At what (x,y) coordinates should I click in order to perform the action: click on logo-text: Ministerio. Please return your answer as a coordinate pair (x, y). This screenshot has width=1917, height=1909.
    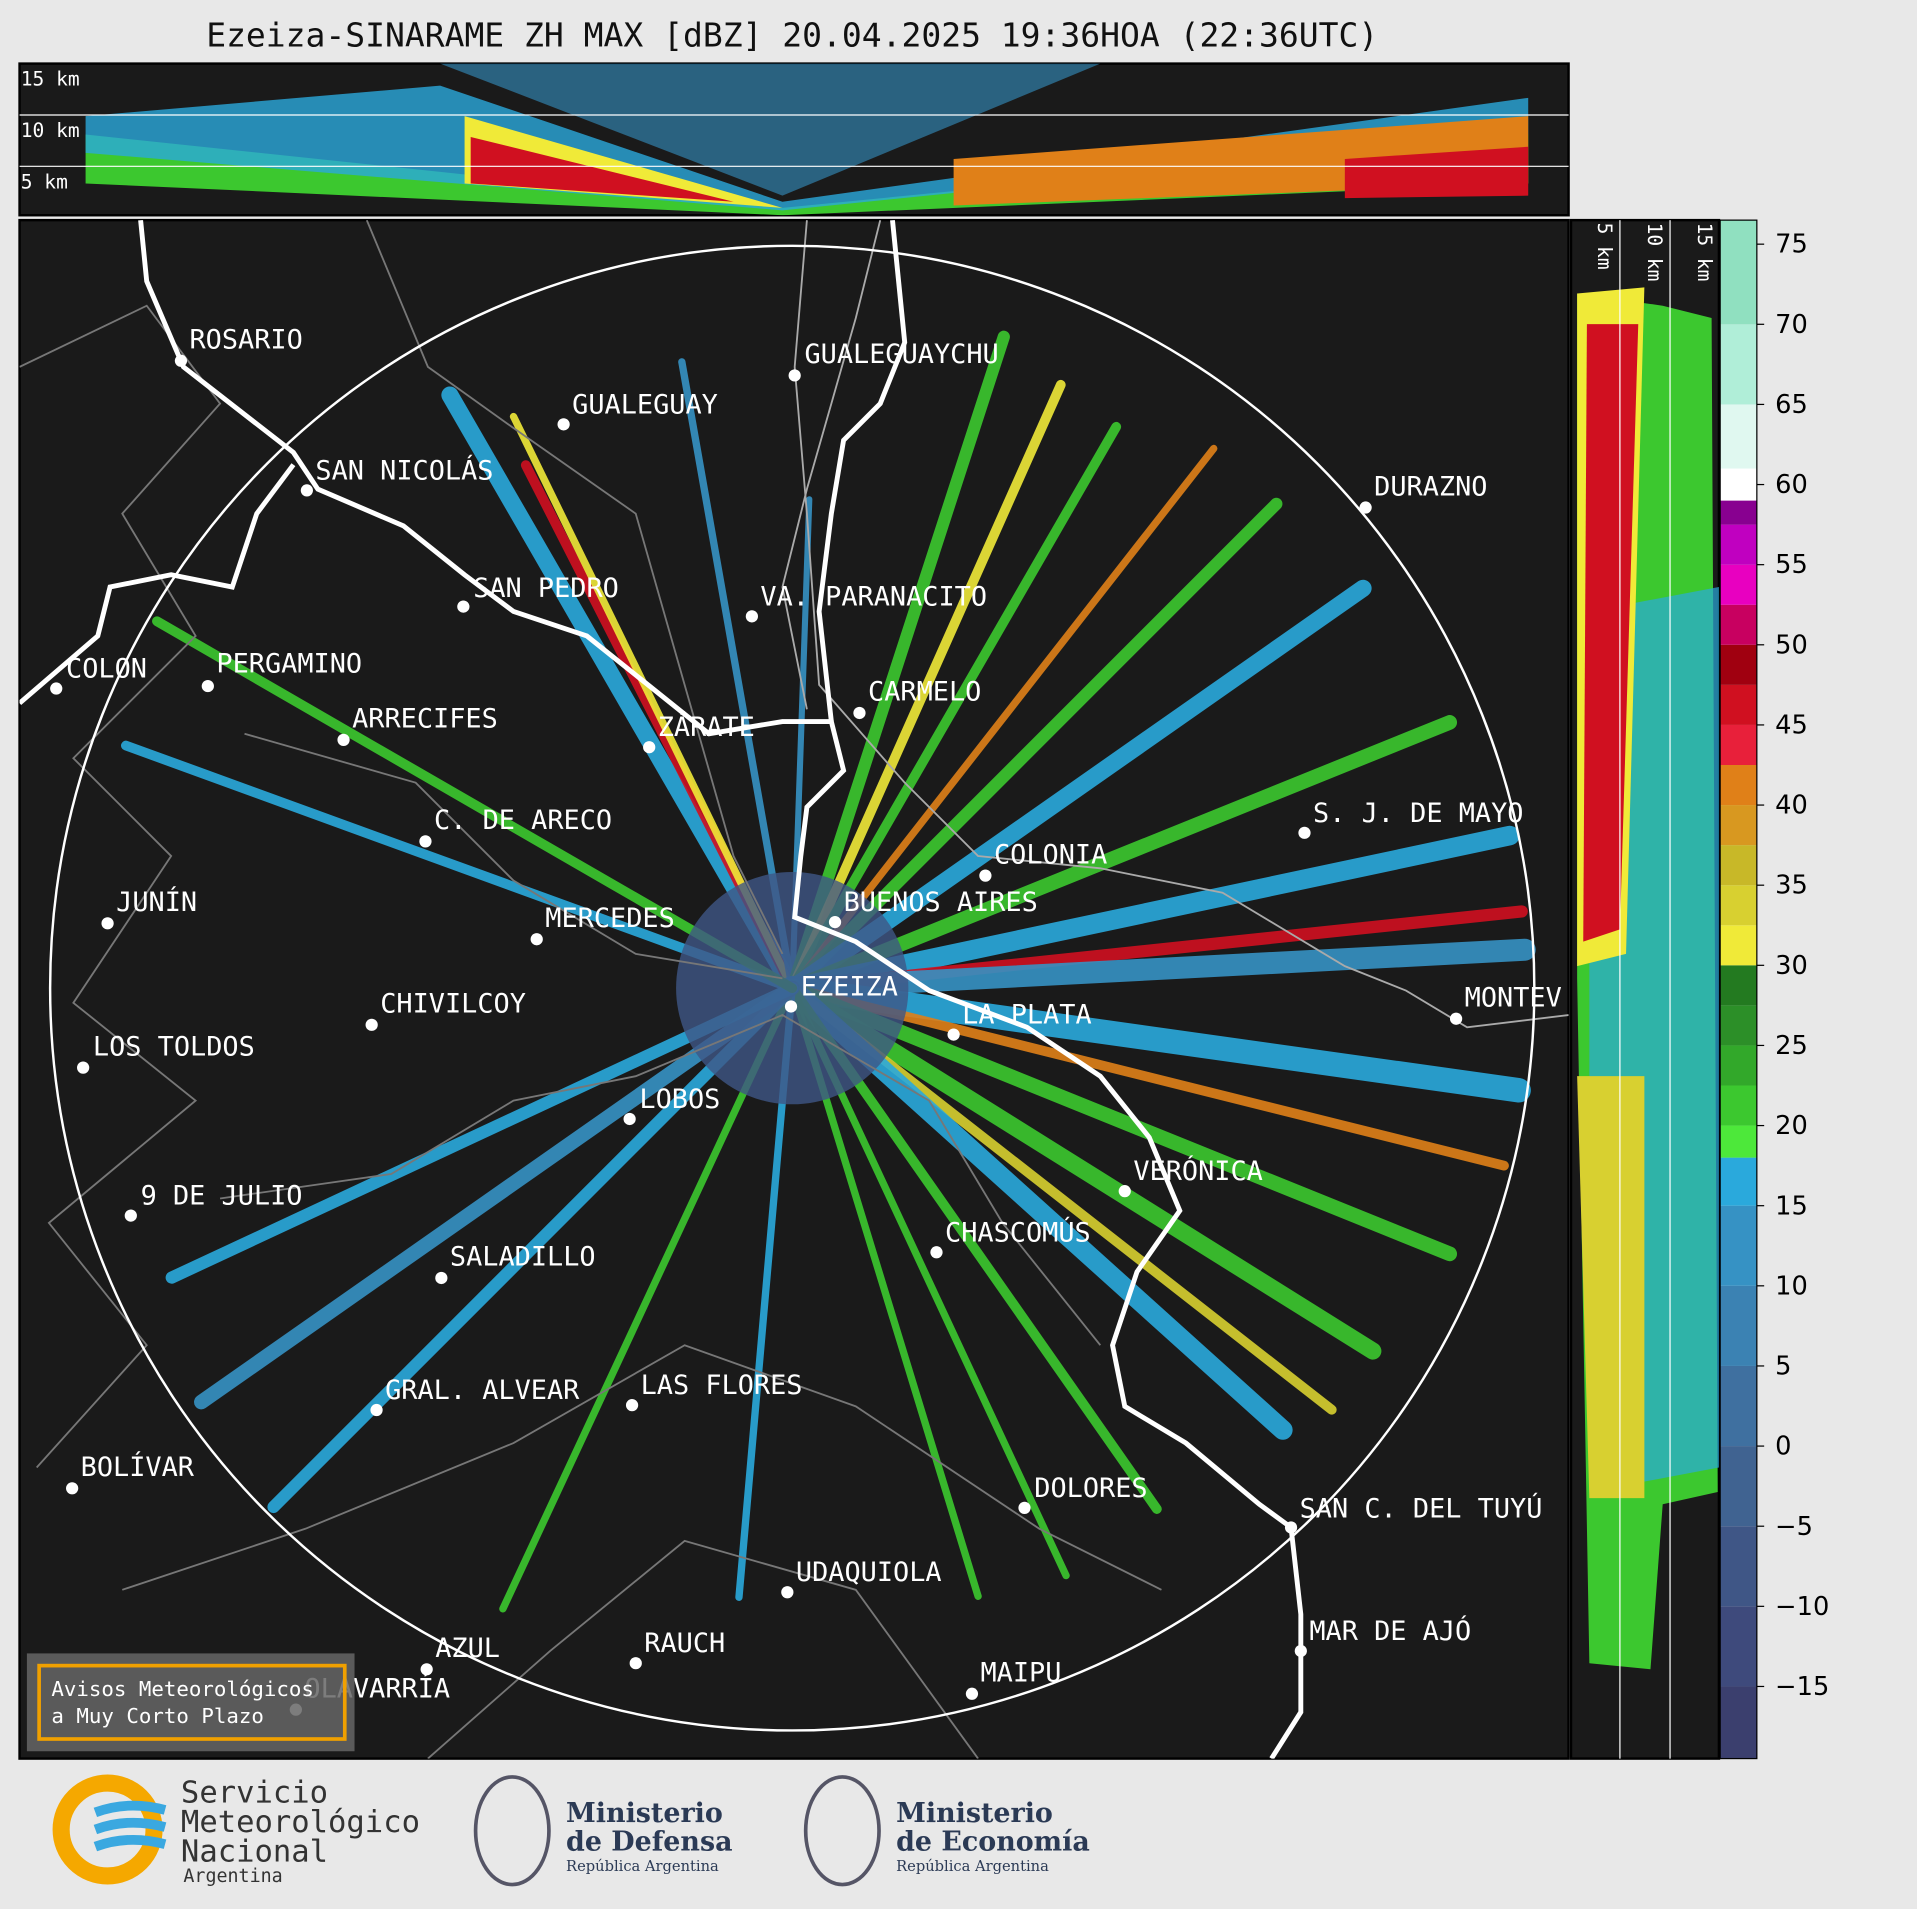
    Looking at the image, I should click on (644, 1813).